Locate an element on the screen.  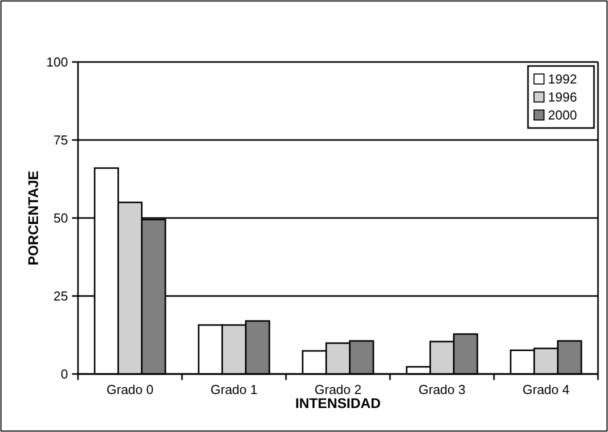
y-tick-label: 0 is located at coordinates (64, 374).